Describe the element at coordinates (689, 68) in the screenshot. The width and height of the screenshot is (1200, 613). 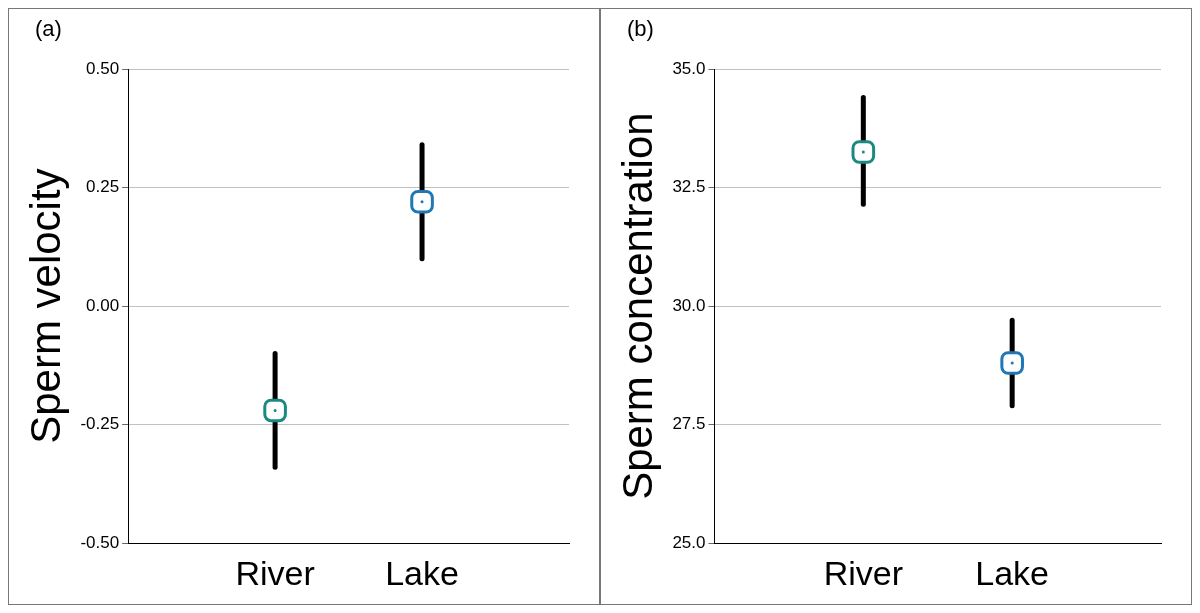
I see `y-tick-label: 35.0` at that location.